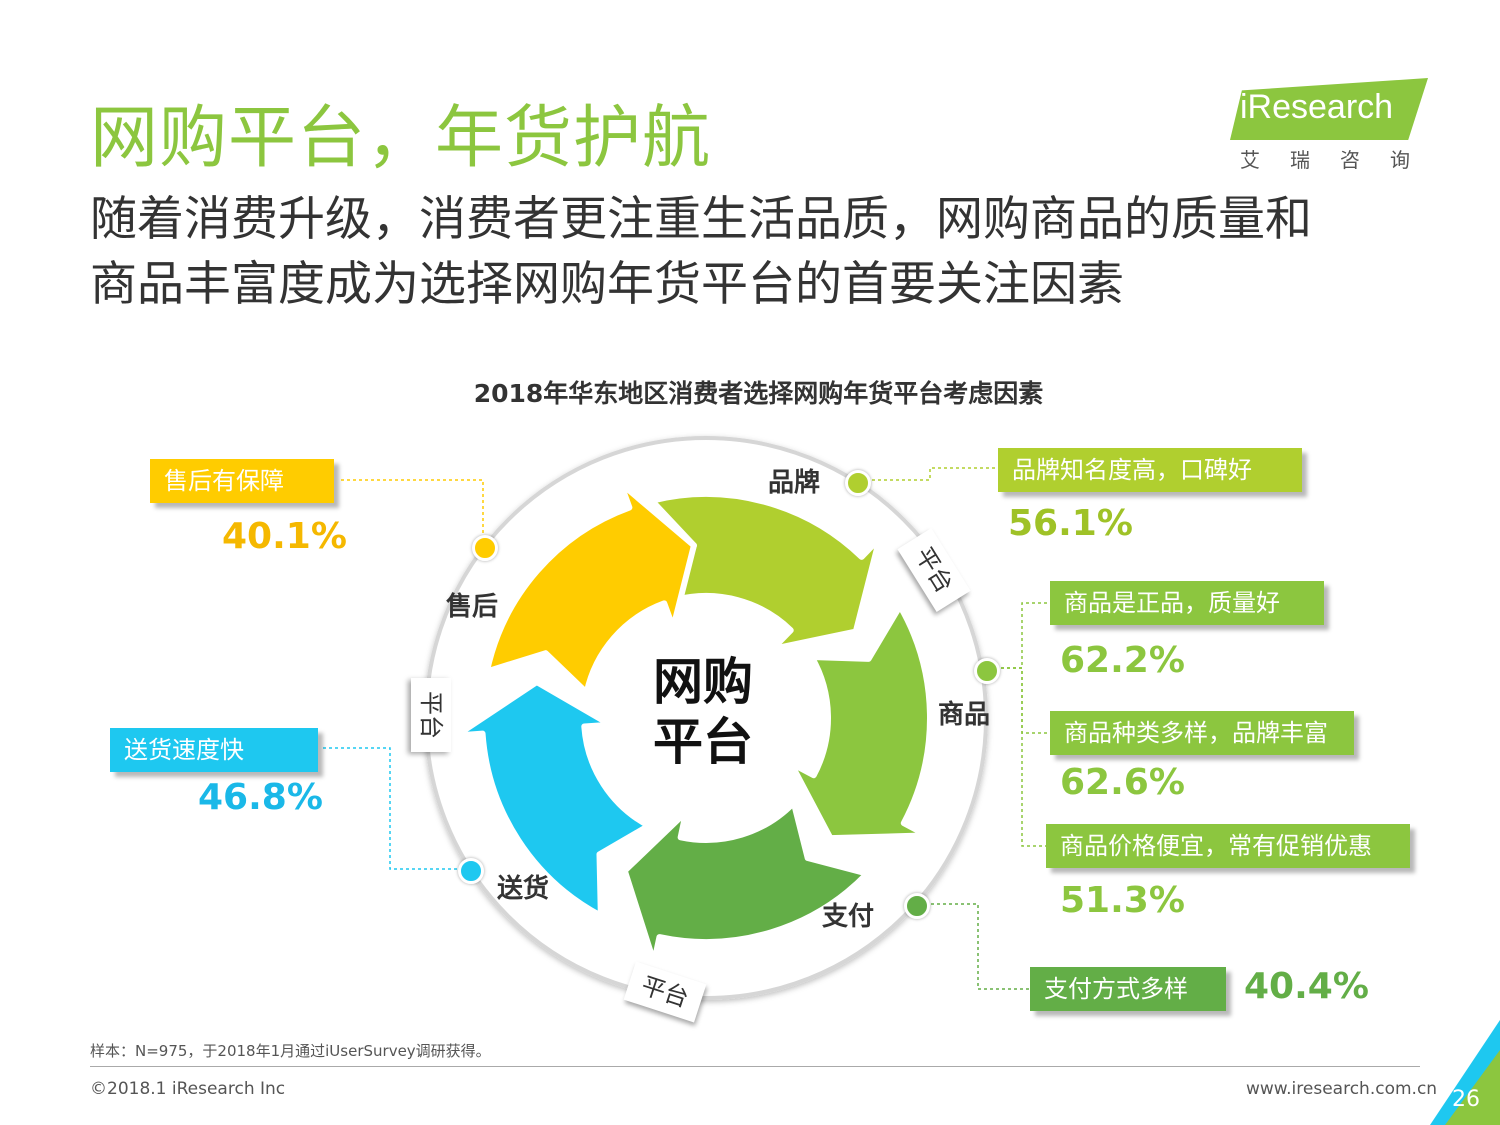  Describe the element at coordinates (242, 481) in the screenshot. I see `factor-box-aftersales: 售后有保障` at that location.